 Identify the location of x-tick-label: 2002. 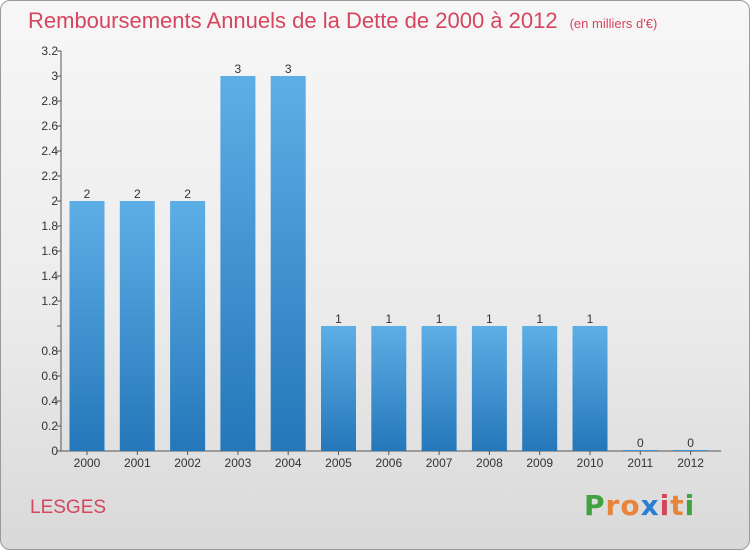
(187, 463).